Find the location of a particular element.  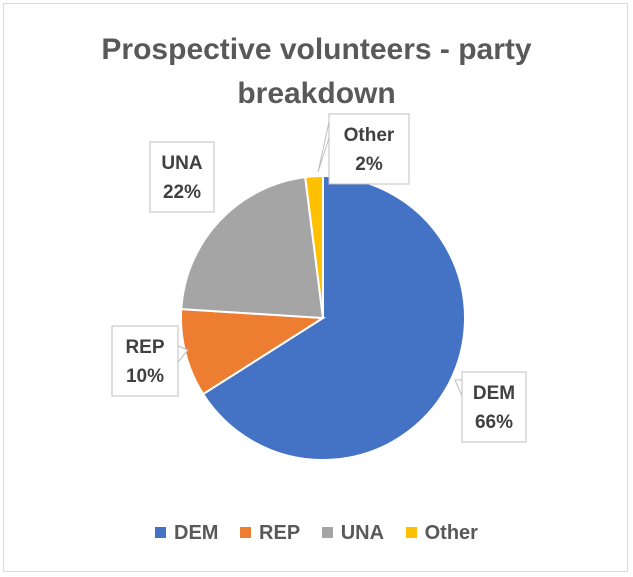

legend-label-other: Other is located at coordinates (451, 533).